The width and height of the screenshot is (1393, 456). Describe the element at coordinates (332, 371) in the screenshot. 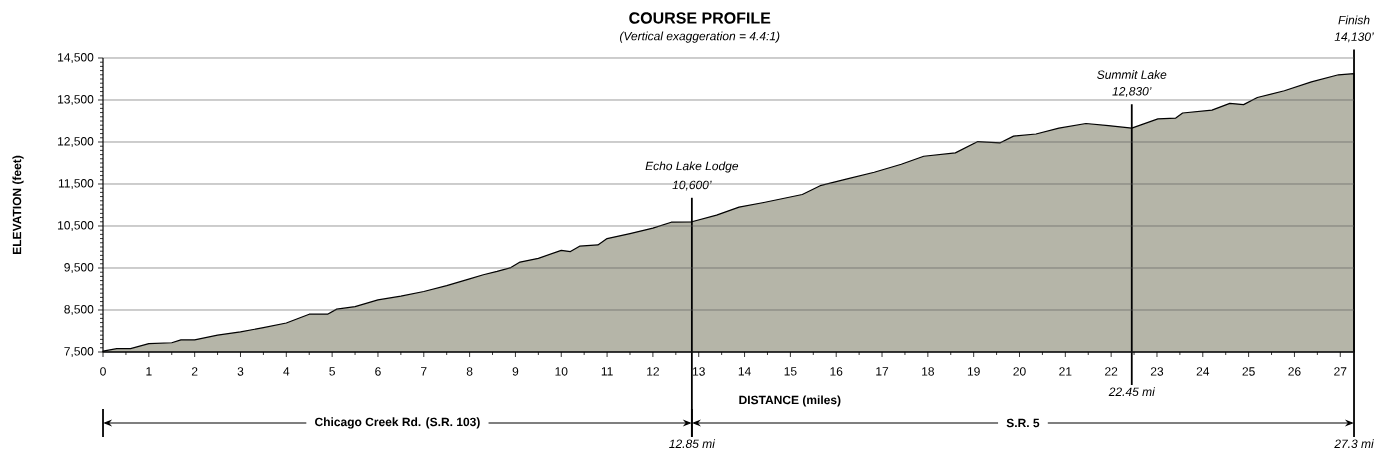

I see `x-tick-label: 5` at that location.